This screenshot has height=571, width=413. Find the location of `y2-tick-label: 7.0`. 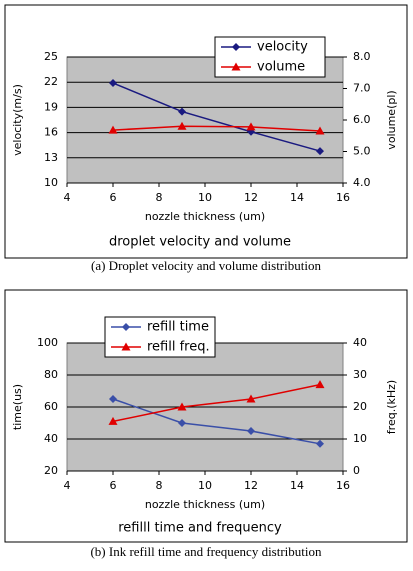

y2-tick-label: 7.0 is located at coordinates (362, 88).